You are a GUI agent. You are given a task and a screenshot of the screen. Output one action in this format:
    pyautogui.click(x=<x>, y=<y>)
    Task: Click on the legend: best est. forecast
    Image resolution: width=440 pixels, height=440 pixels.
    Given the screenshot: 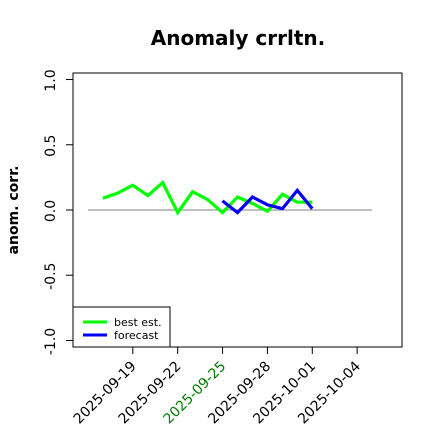 What is the action you would take?
    pyautogui.click(x=121, y=327)
    